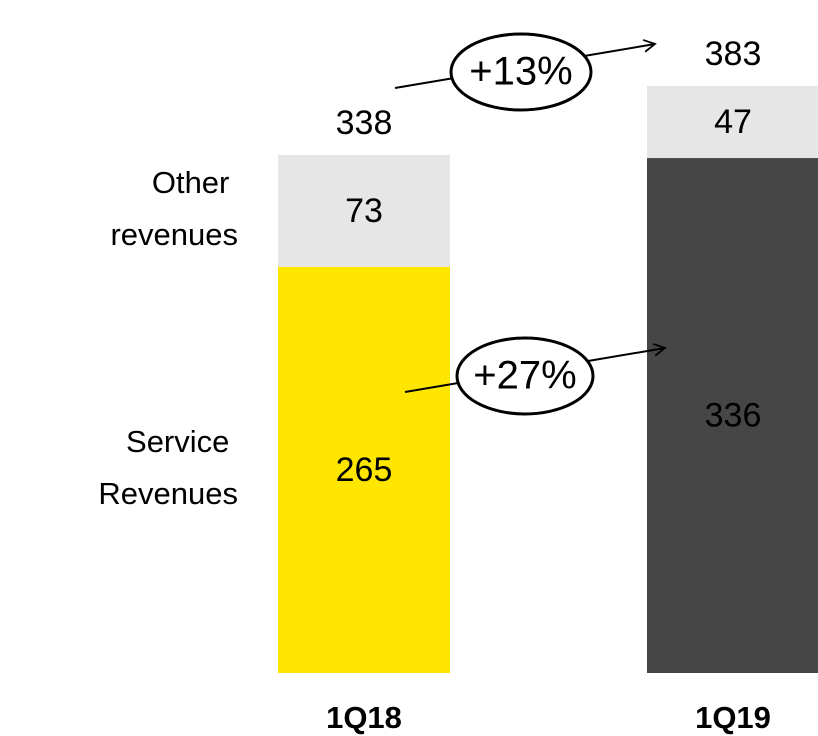  I want to click on value-label: 336, so click(733, 416).